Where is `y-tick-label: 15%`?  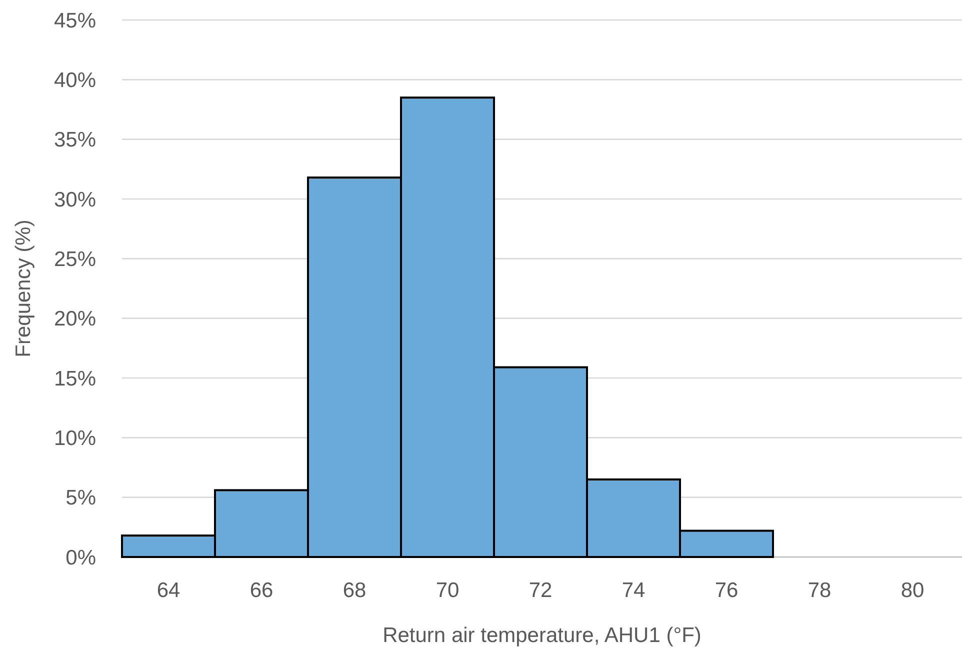
y-tick-label: 15% is located at coordinates (75, 378).